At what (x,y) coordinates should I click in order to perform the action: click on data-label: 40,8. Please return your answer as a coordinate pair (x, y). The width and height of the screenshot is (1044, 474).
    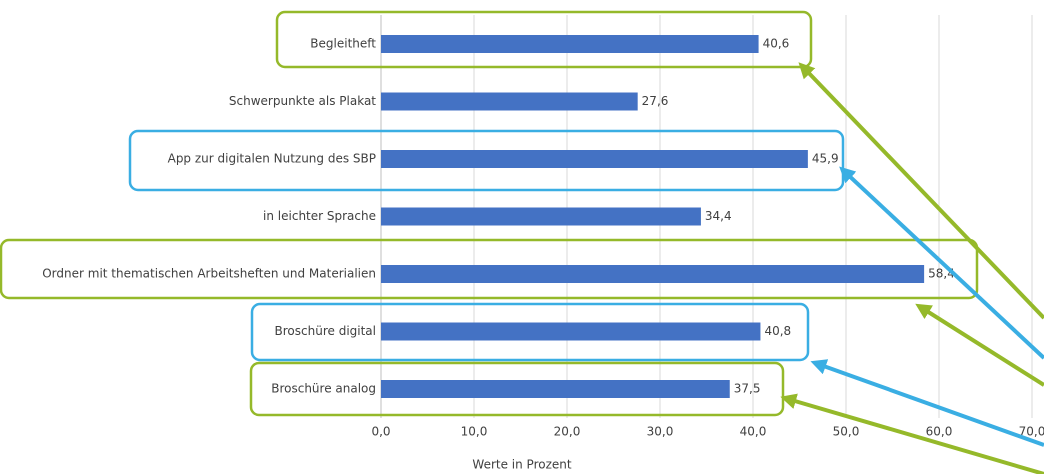
    Looking at the image, I should click on (777, 331).